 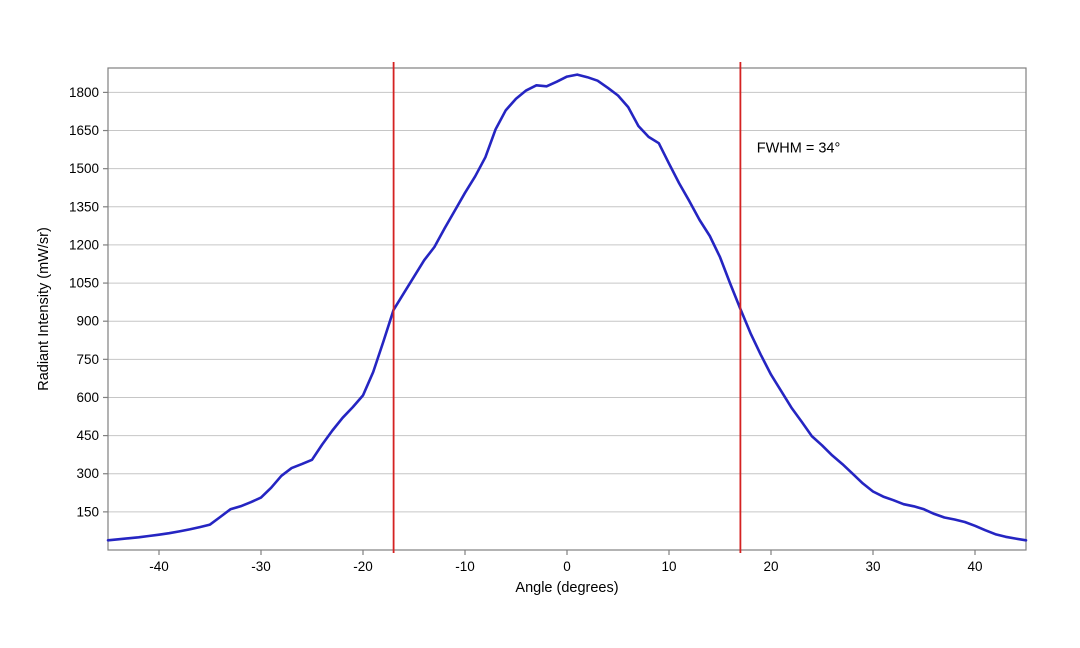 I want to click on x-tick-label: 40, so click(x=974, y=566).